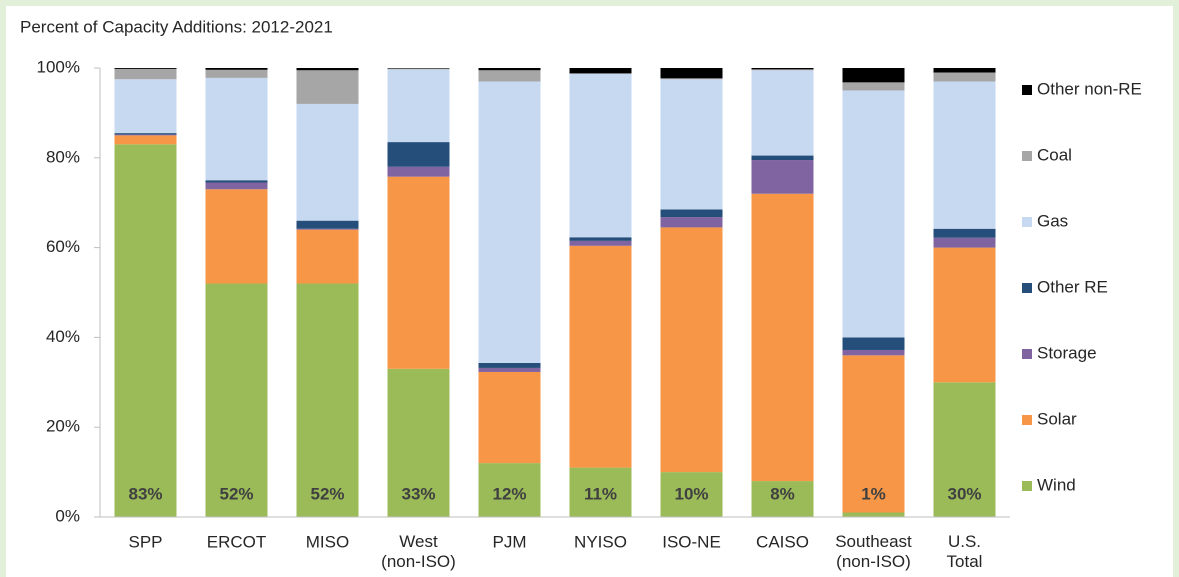  Describe the element at coordinates (1089, 88) in the screenshot. I see `legend-label: Other non-RE` at that location.